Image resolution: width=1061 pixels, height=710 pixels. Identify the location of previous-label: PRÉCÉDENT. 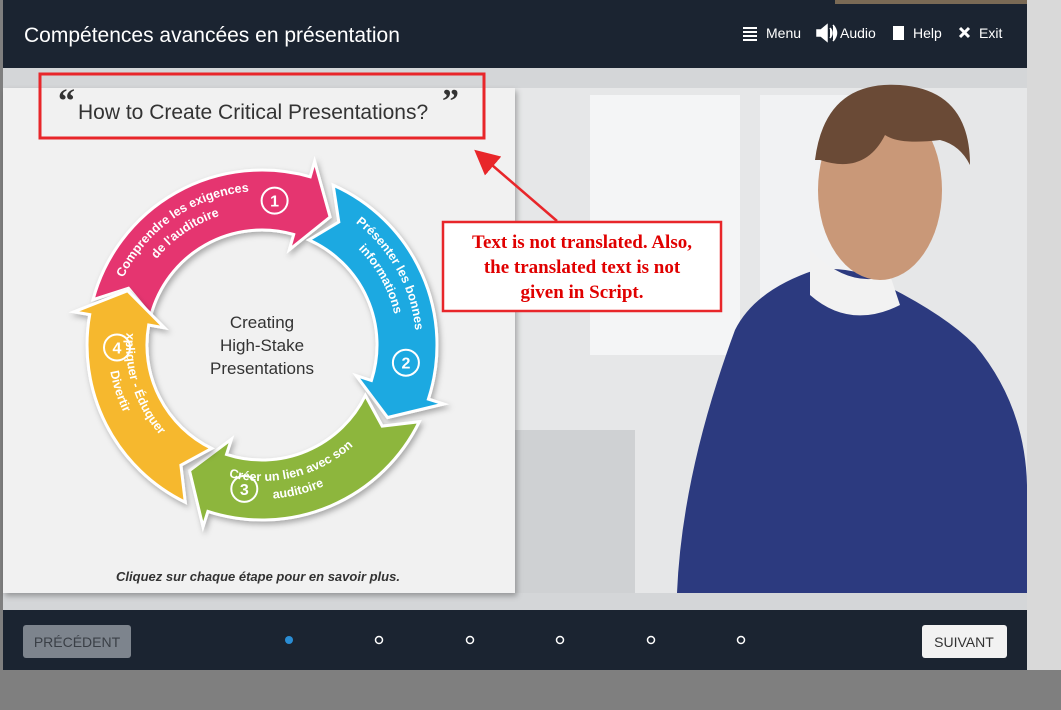
(77, 642).